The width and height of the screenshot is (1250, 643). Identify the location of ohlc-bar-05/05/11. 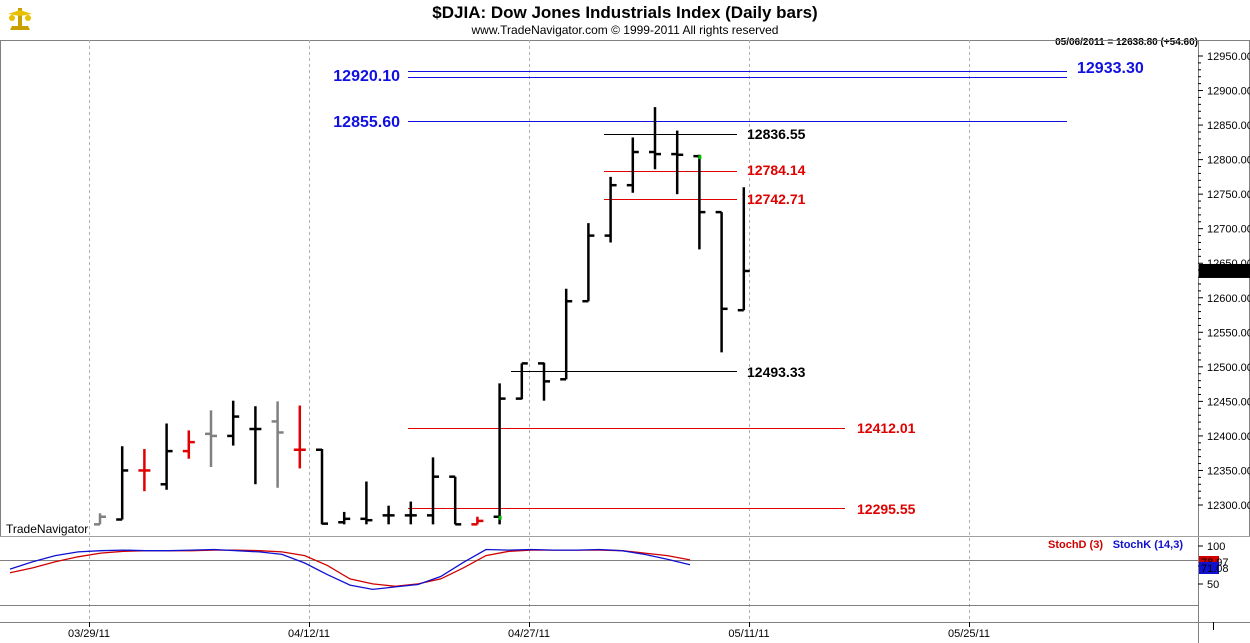
(721, 281).